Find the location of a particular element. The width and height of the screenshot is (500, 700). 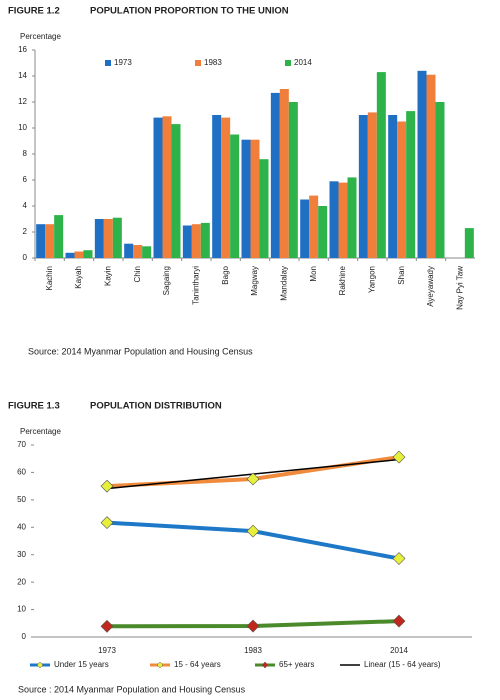

y-tick-label: 60 is located at coordinates (21, 472).